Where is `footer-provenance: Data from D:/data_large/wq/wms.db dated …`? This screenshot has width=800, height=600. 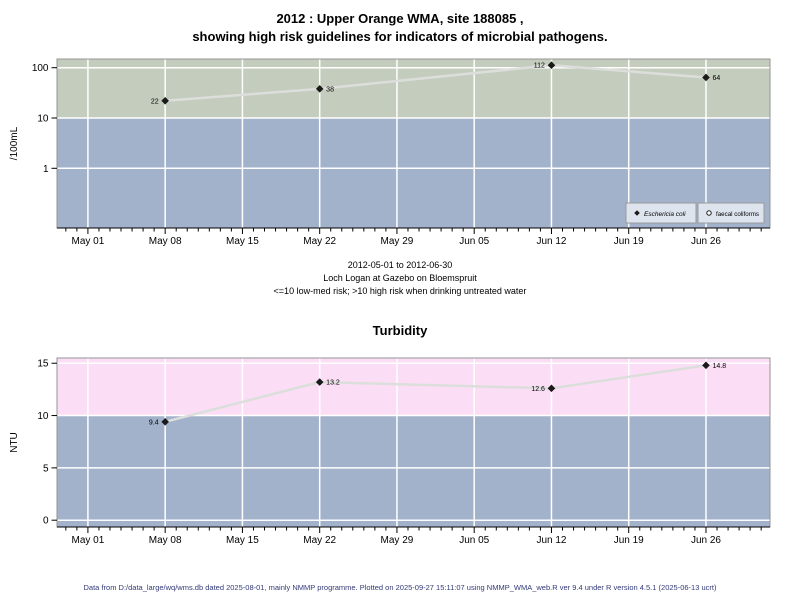 footer-provenance: Data from D:/data_large/wq/wms.db dated … is located at coordinates (400, 587).